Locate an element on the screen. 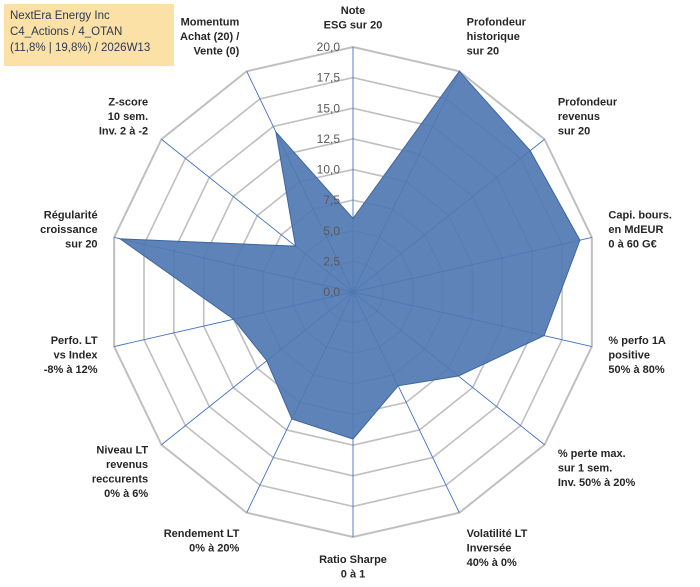 Image resolution: width=700 pixels, height=587 pixels. axis-label-line: reccurents is located at coordinates (120, 480).